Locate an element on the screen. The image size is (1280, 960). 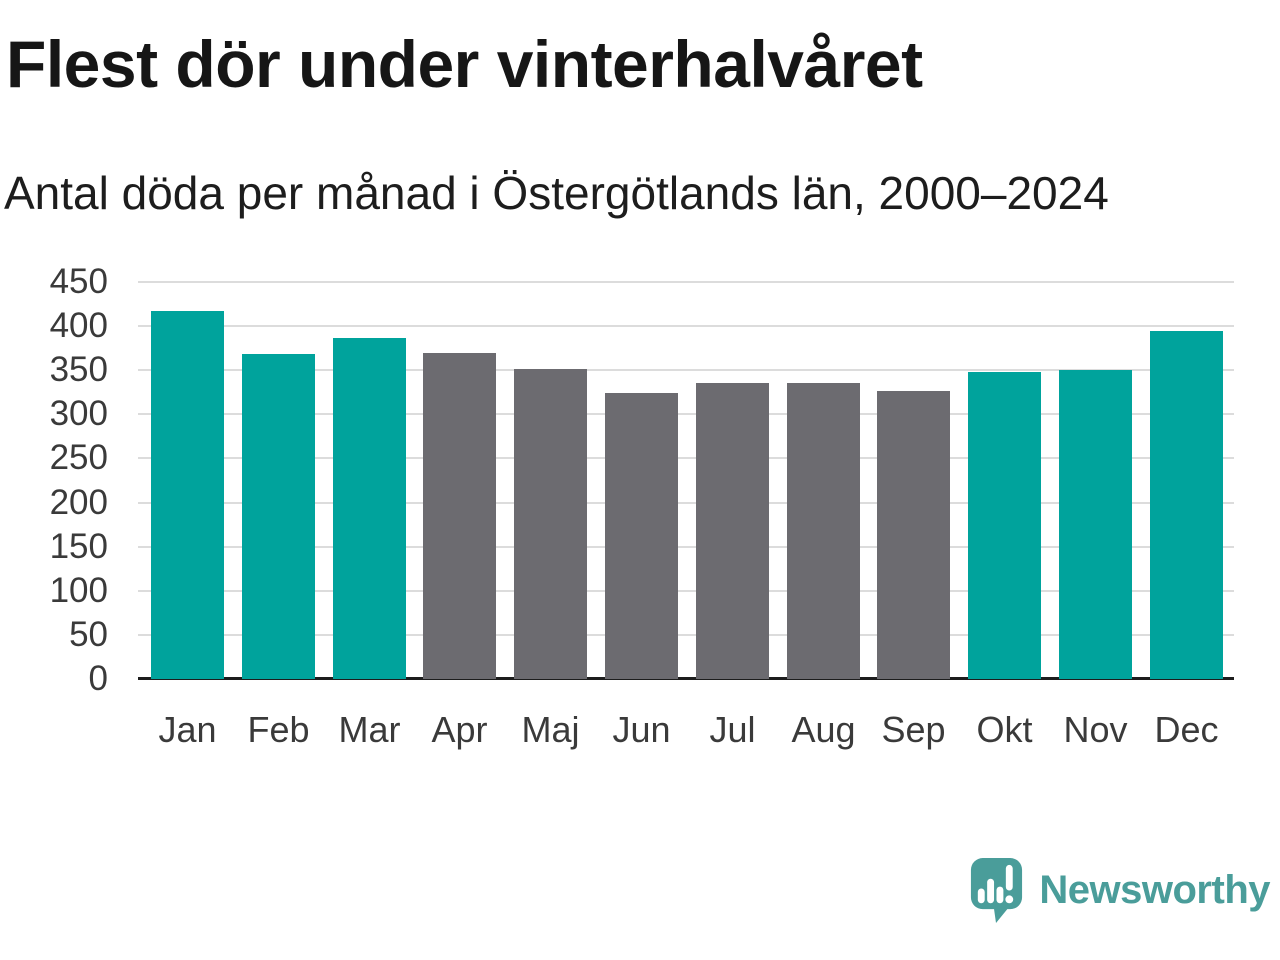
x-tick-label: Maj is located at coordinates (550, 729).